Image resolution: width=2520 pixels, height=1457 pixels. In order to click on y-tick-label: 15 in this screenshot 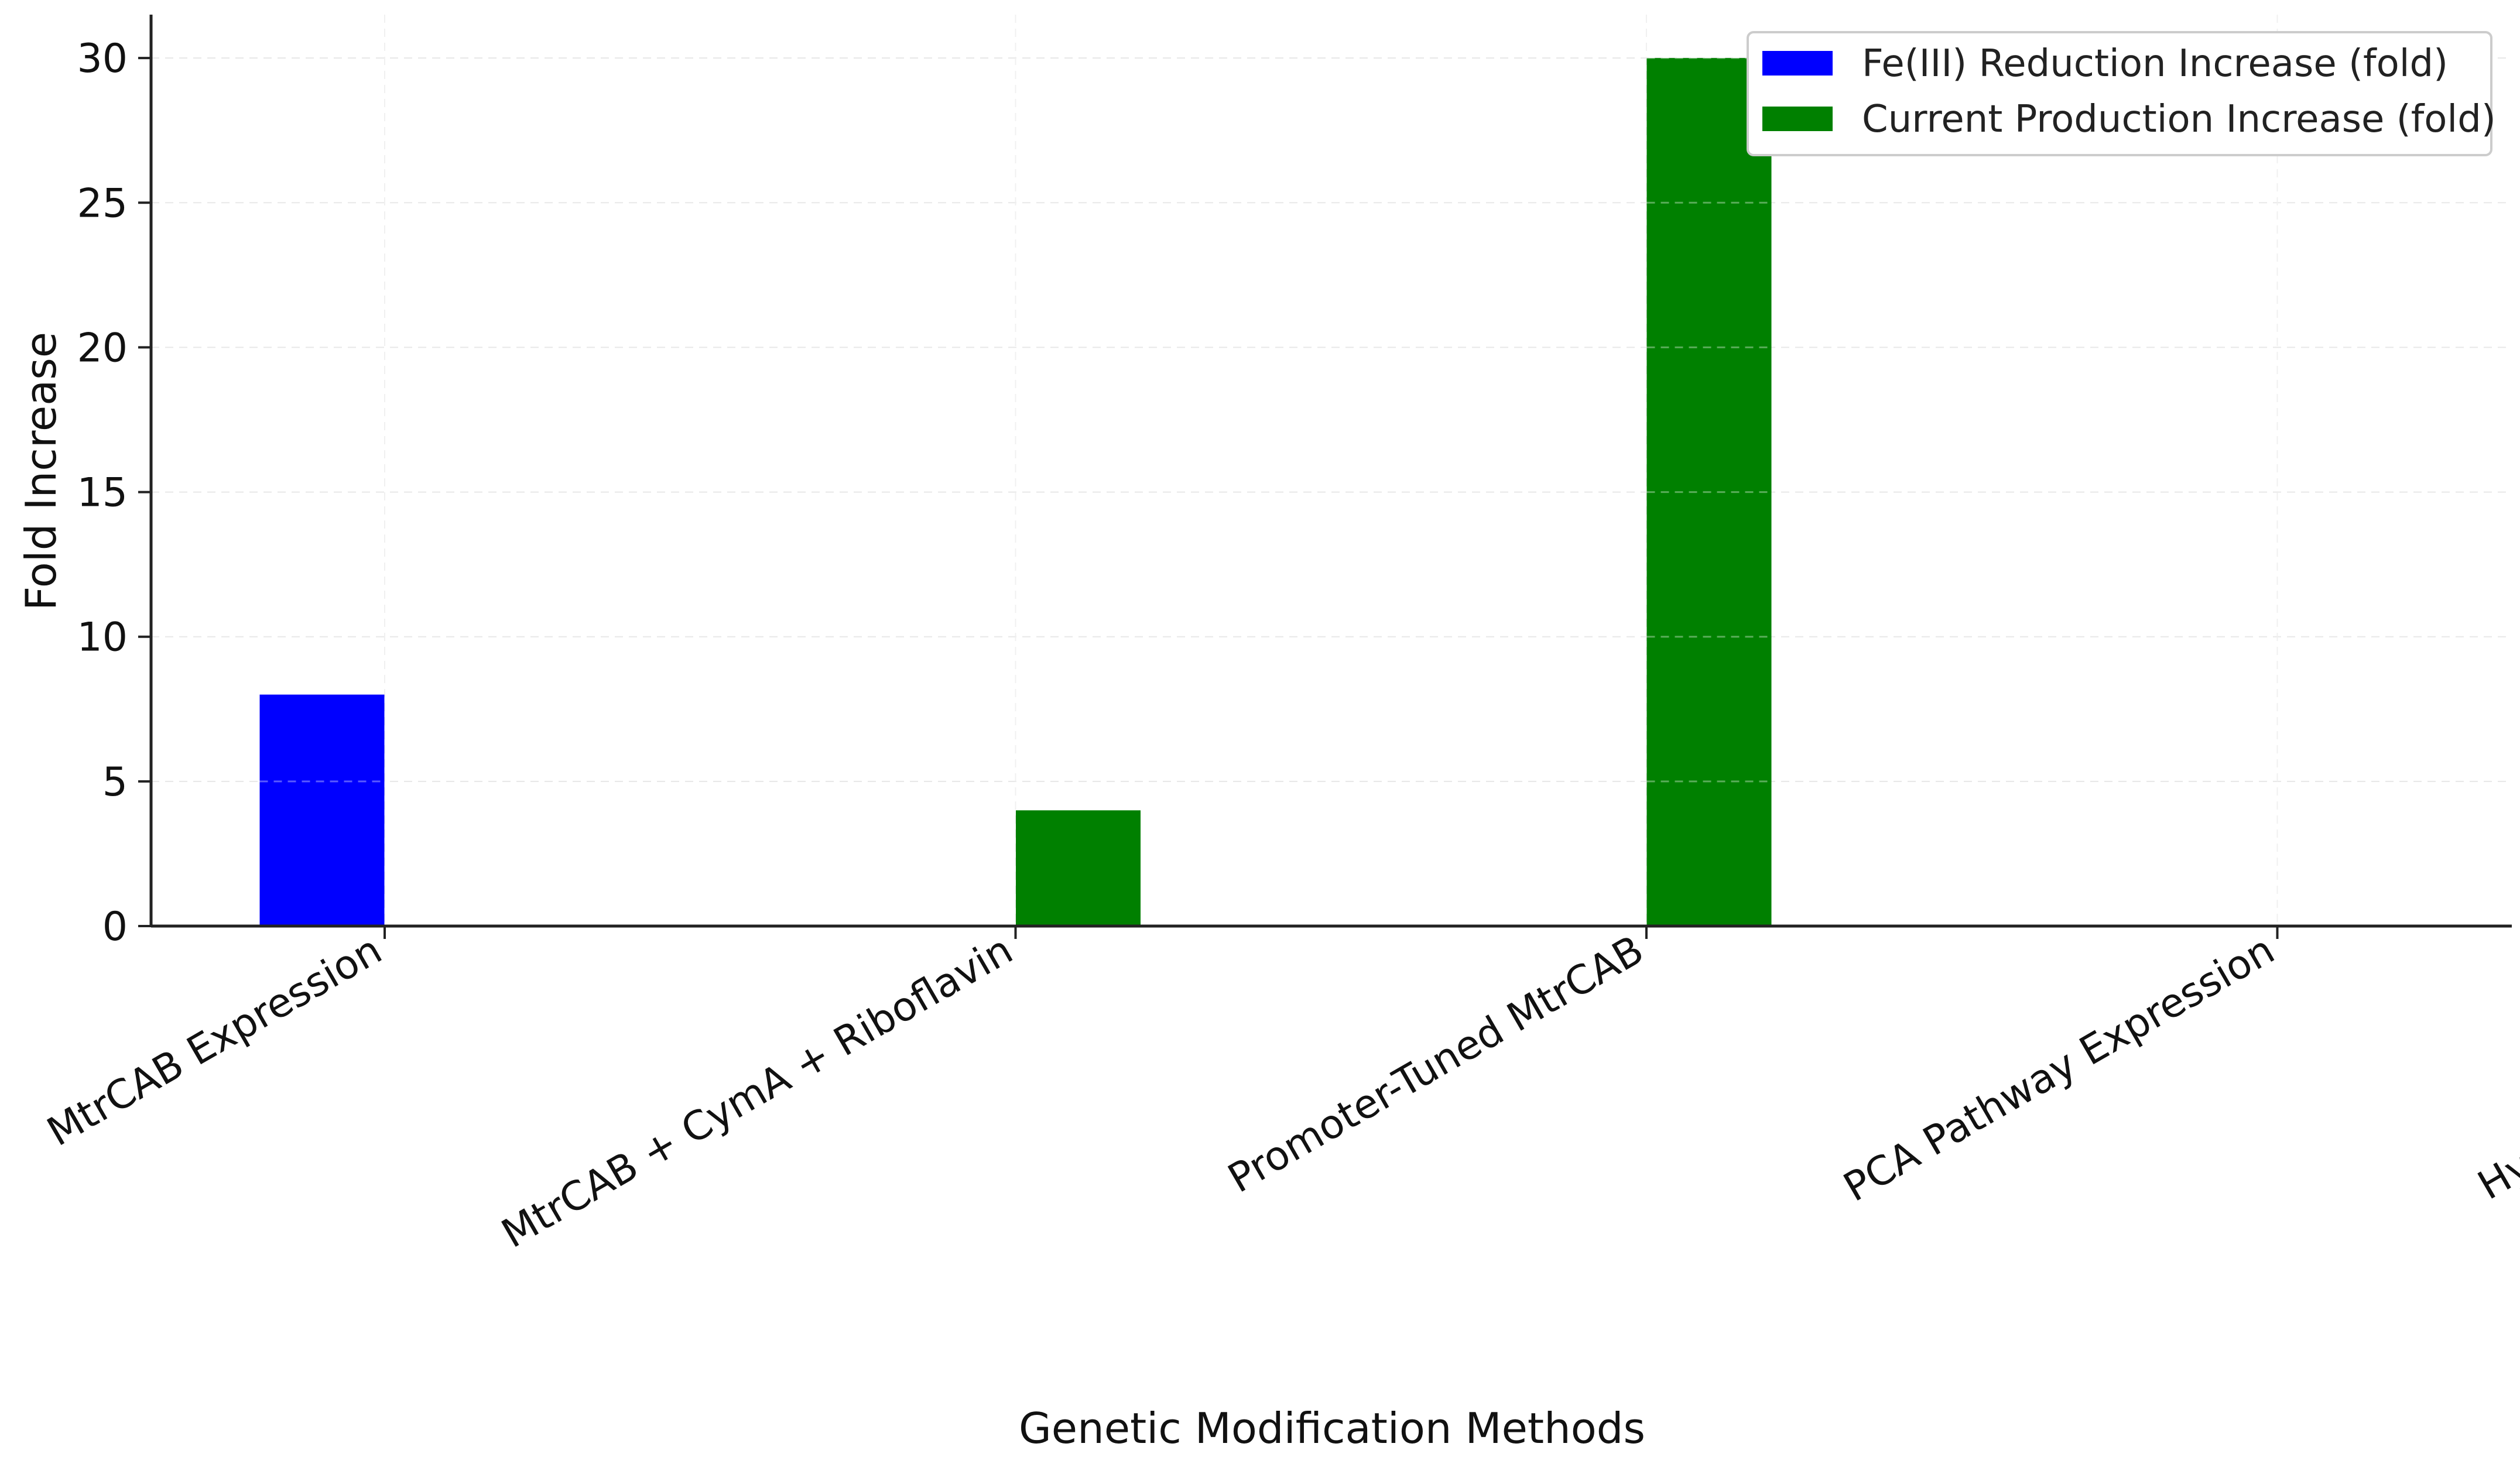, I will do `click(102, 493)`.